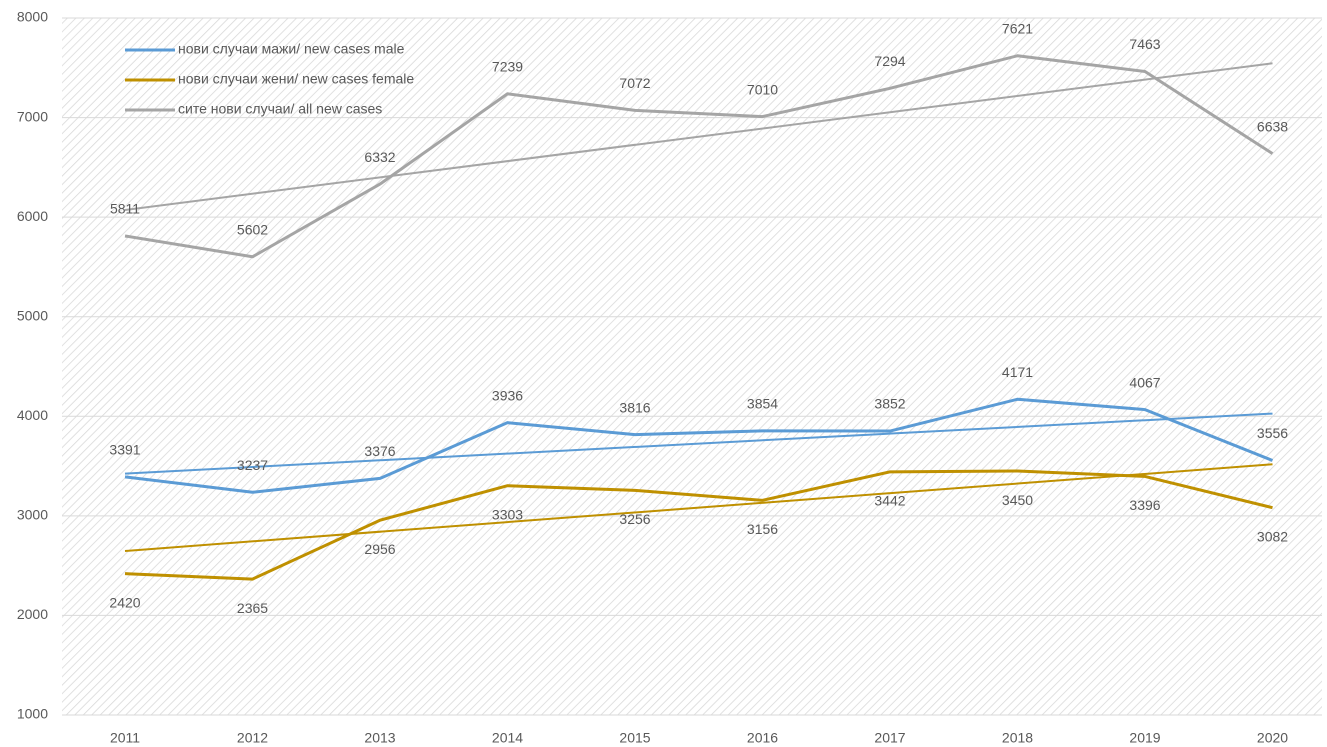 This screenshot has height=747, width=1327. What do you see at coordinates (32, 315) in the screenshot?
I see `y-tick-label: 5000` at bounding box center [32, 315].